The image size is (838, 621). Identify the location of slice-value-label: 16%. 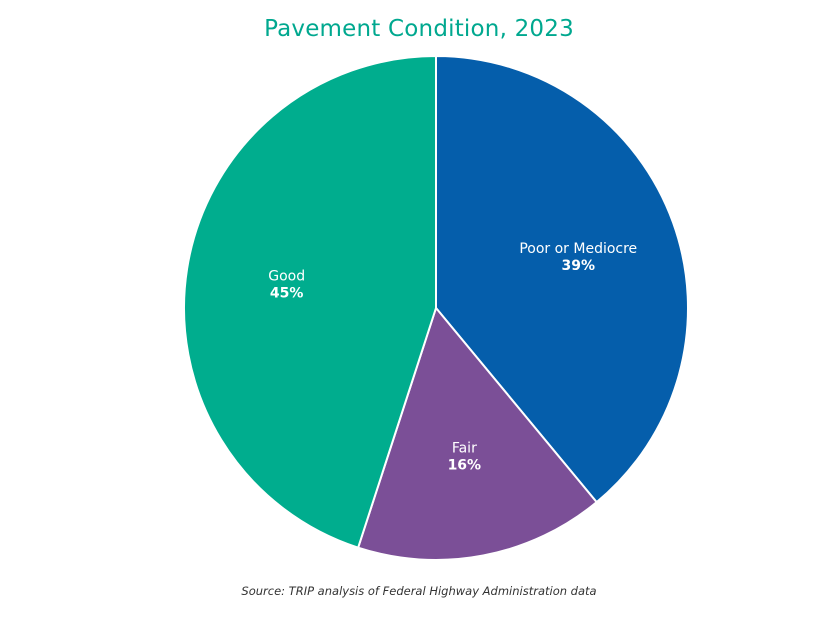
(465, 466).